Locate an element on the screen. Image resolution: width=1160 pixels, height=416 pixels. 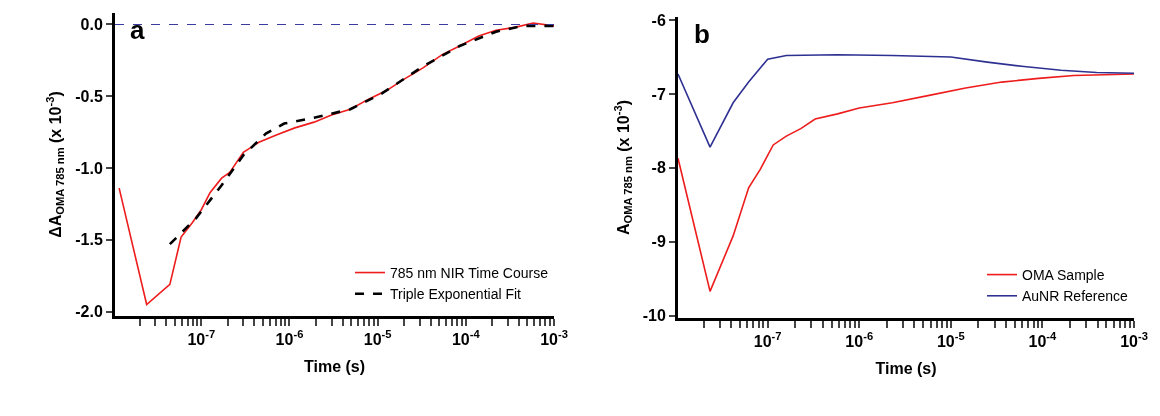
y-tick-label: -6 is located at coordinates (658, 20).